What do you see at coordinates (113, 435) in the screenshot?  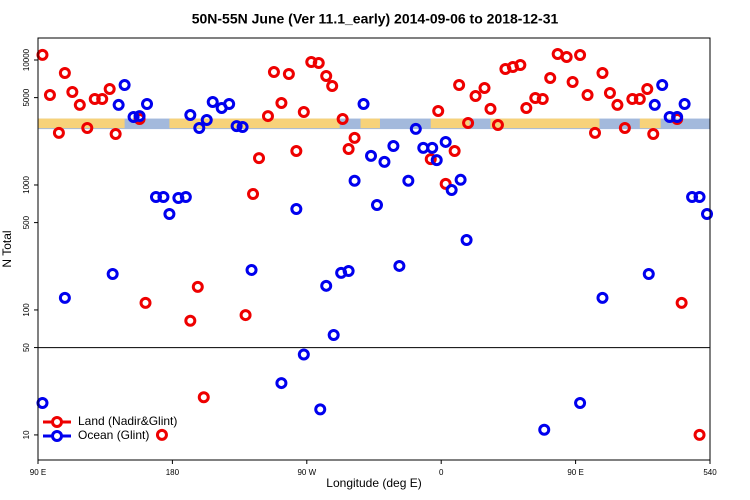 I see `legend-label: Ocean (Glint)` at bounding box center [113, 435].